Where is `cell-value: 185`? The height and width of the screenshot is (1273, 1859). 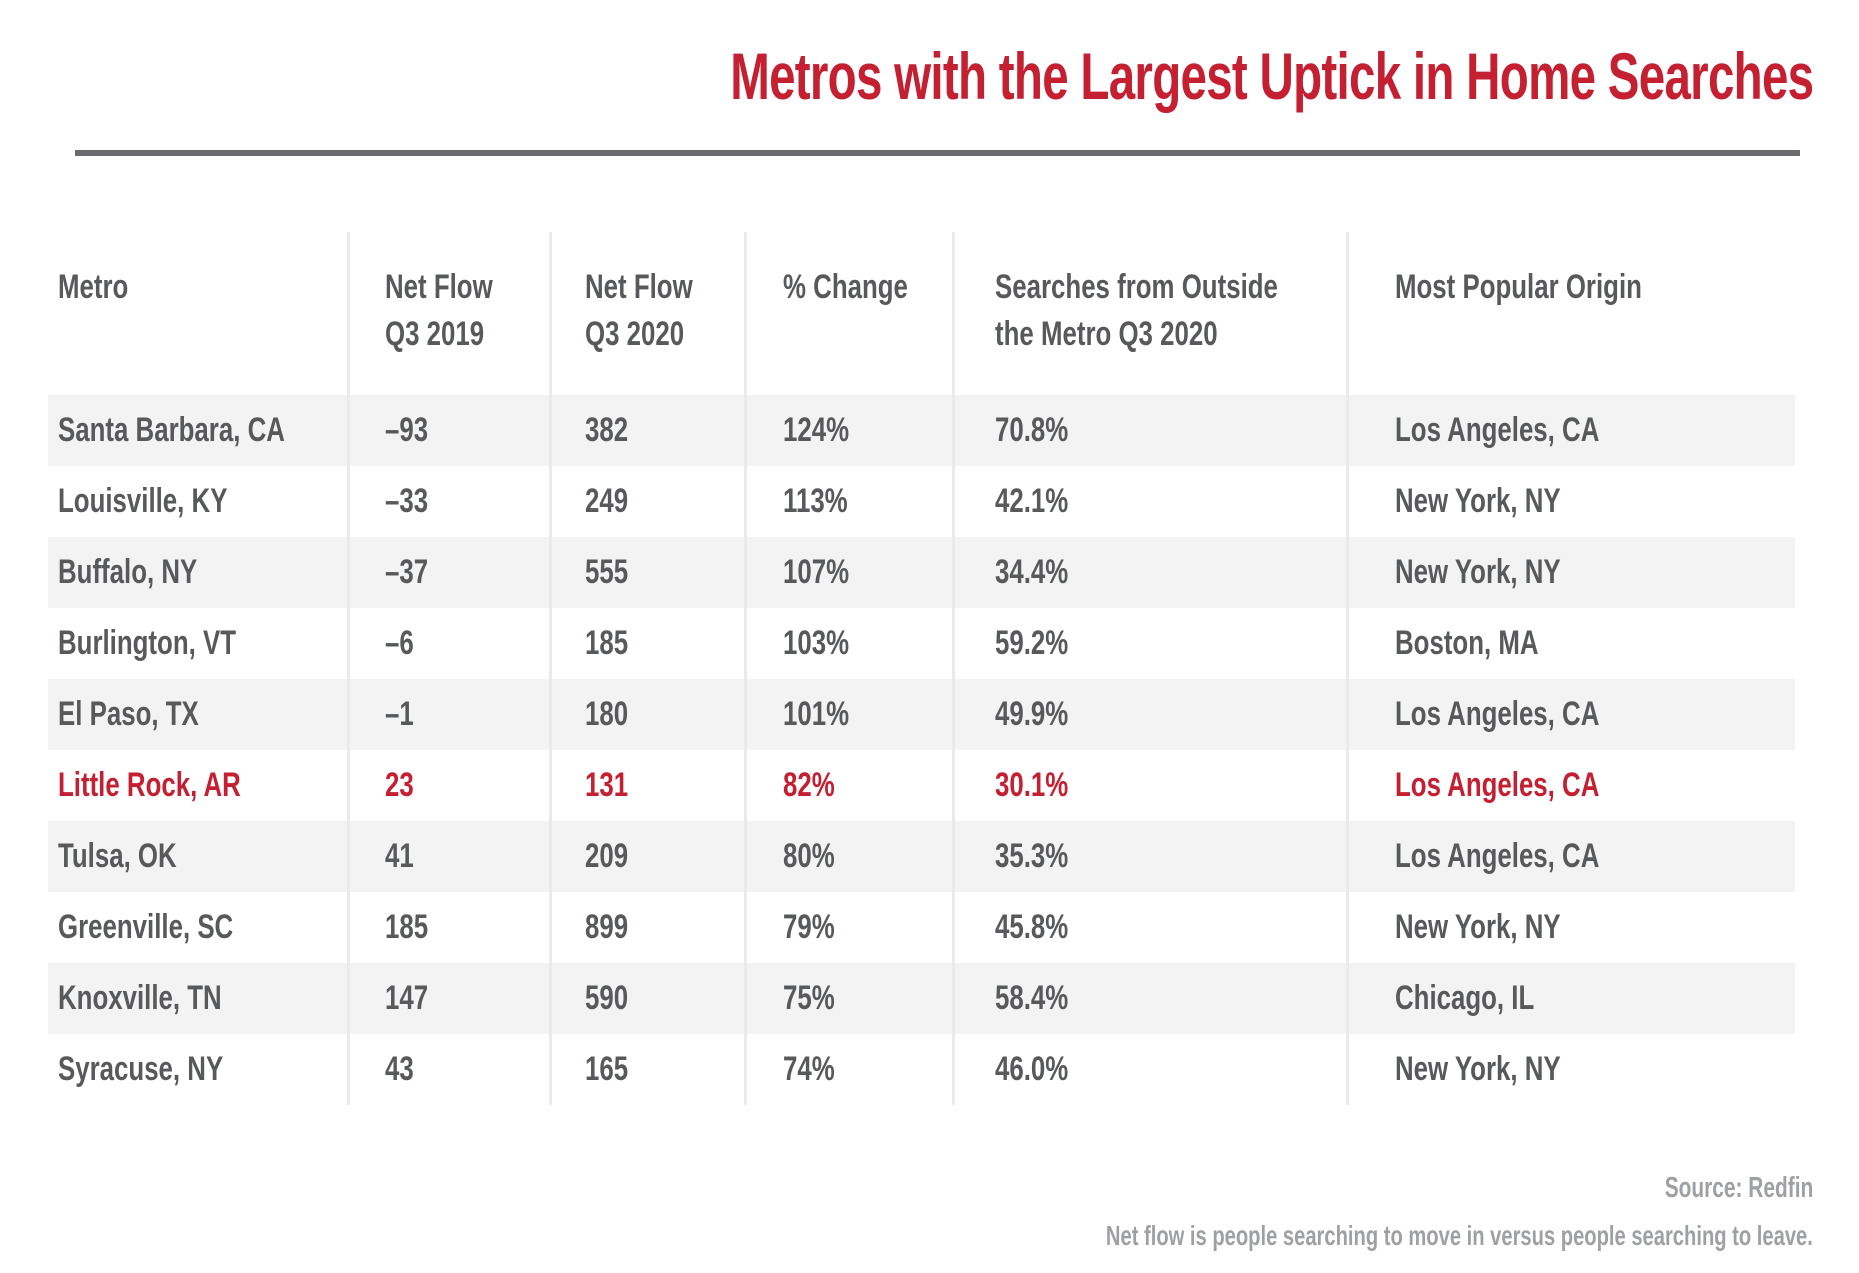 cell-value: 185 is located at coordinates (407, 927).